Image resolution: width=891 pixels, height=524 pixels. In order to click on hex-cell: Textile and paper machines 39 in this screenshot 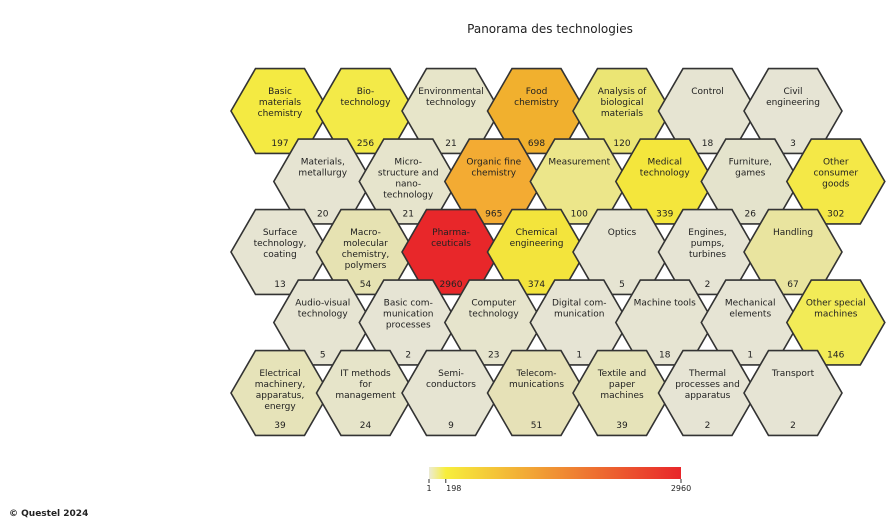, I will do `click(622, 393)`.